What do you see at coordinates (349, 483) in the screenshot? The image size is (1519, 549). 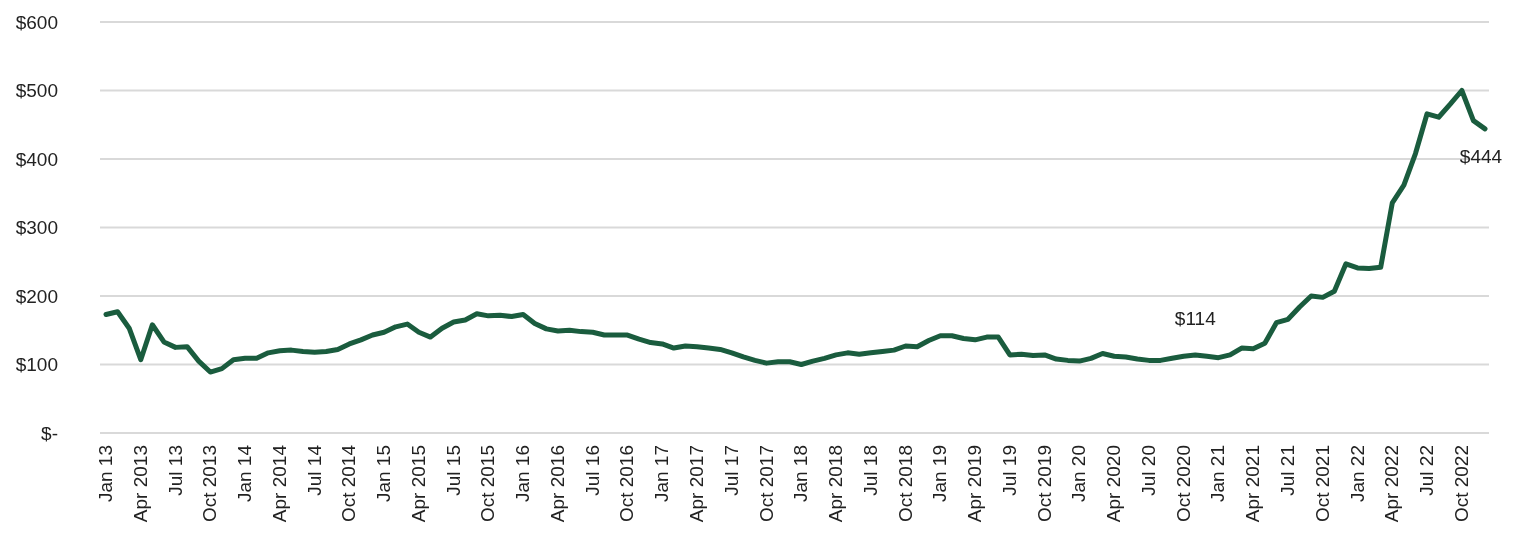 I see `x-tick-label: Oct 2014` at bounding box center [349, 483].